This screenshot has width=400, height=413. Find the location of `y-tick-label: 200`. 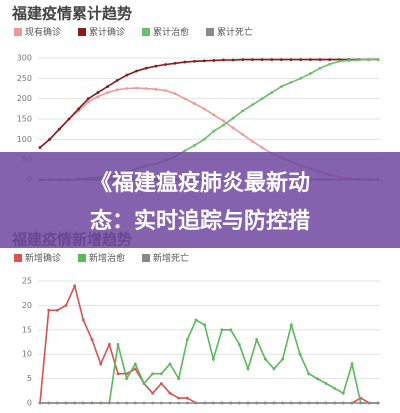

y-tick-label: 200 is located at coordinates (24, 98).